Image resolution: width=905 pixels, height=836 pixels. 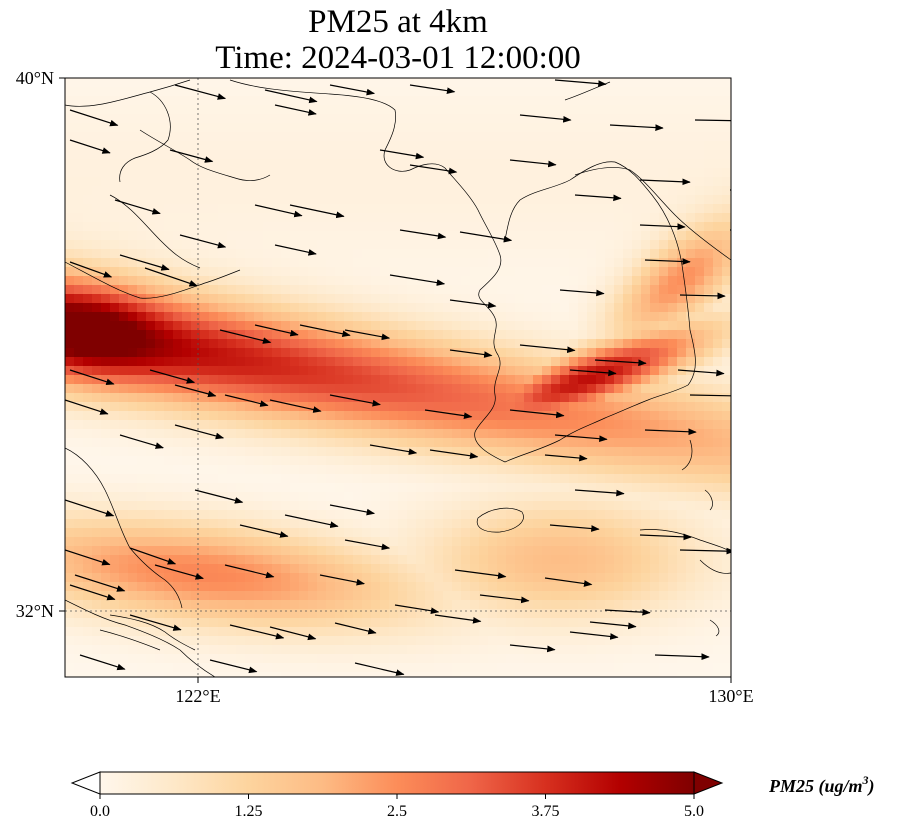 I want to click on colorbar-tick-label: 2.5, so click(x=397, y=811).